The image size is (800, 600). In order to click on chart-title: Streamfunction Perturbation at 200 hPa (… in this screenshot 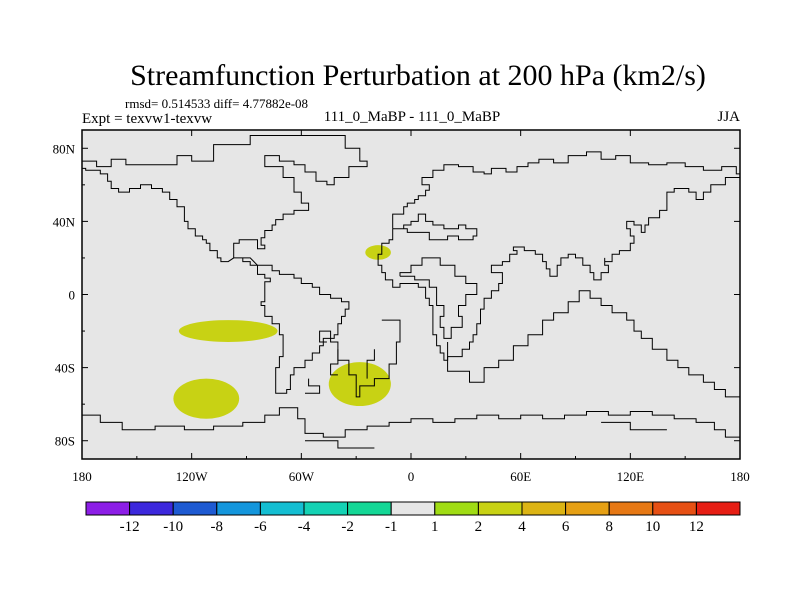, I will do `click(418, 75)`.